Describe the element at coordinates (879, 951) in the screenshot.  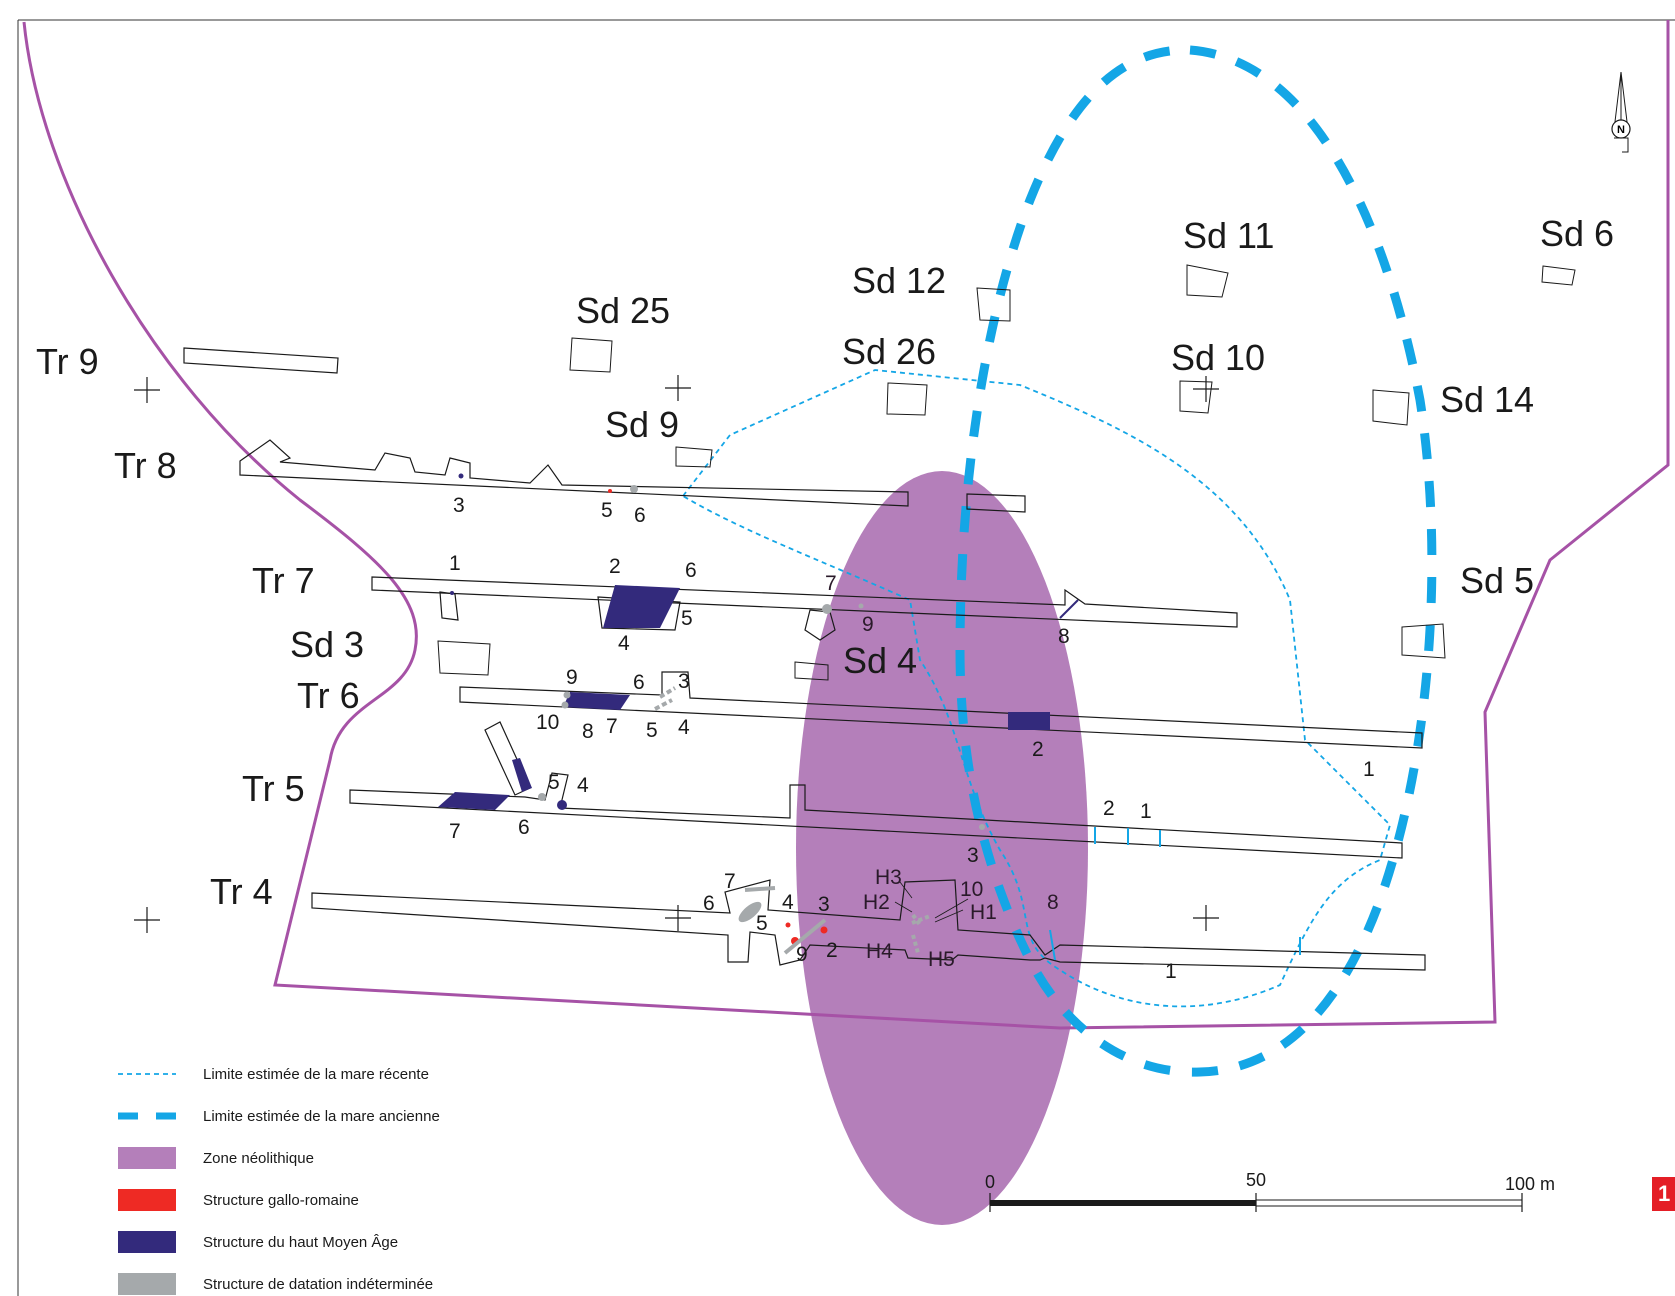
I see `structure-number: H4` at that location.